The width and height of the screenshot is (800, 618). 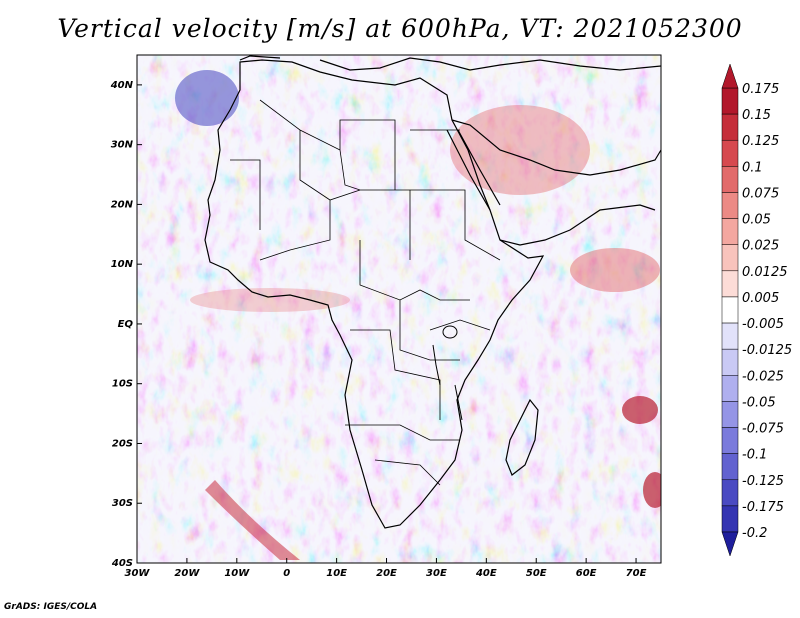 I want to click on x-tick-label: 70E, so click(x=636, y=573).